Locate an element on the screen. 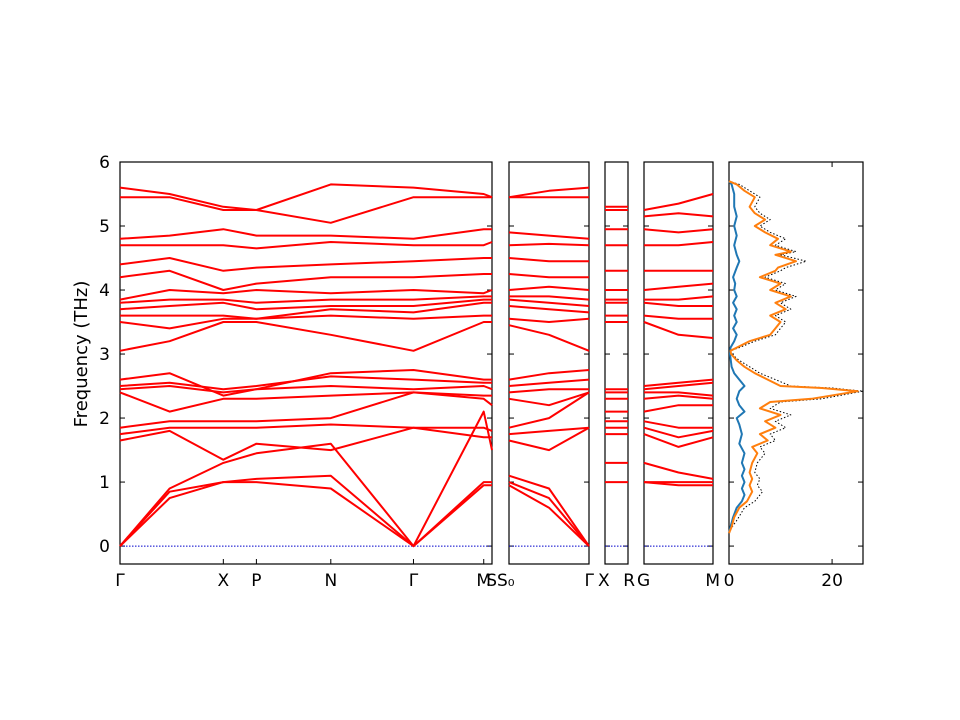 This screenshot has width=960, height=720. x-tick-label: R is located at coordinates (629, 581).